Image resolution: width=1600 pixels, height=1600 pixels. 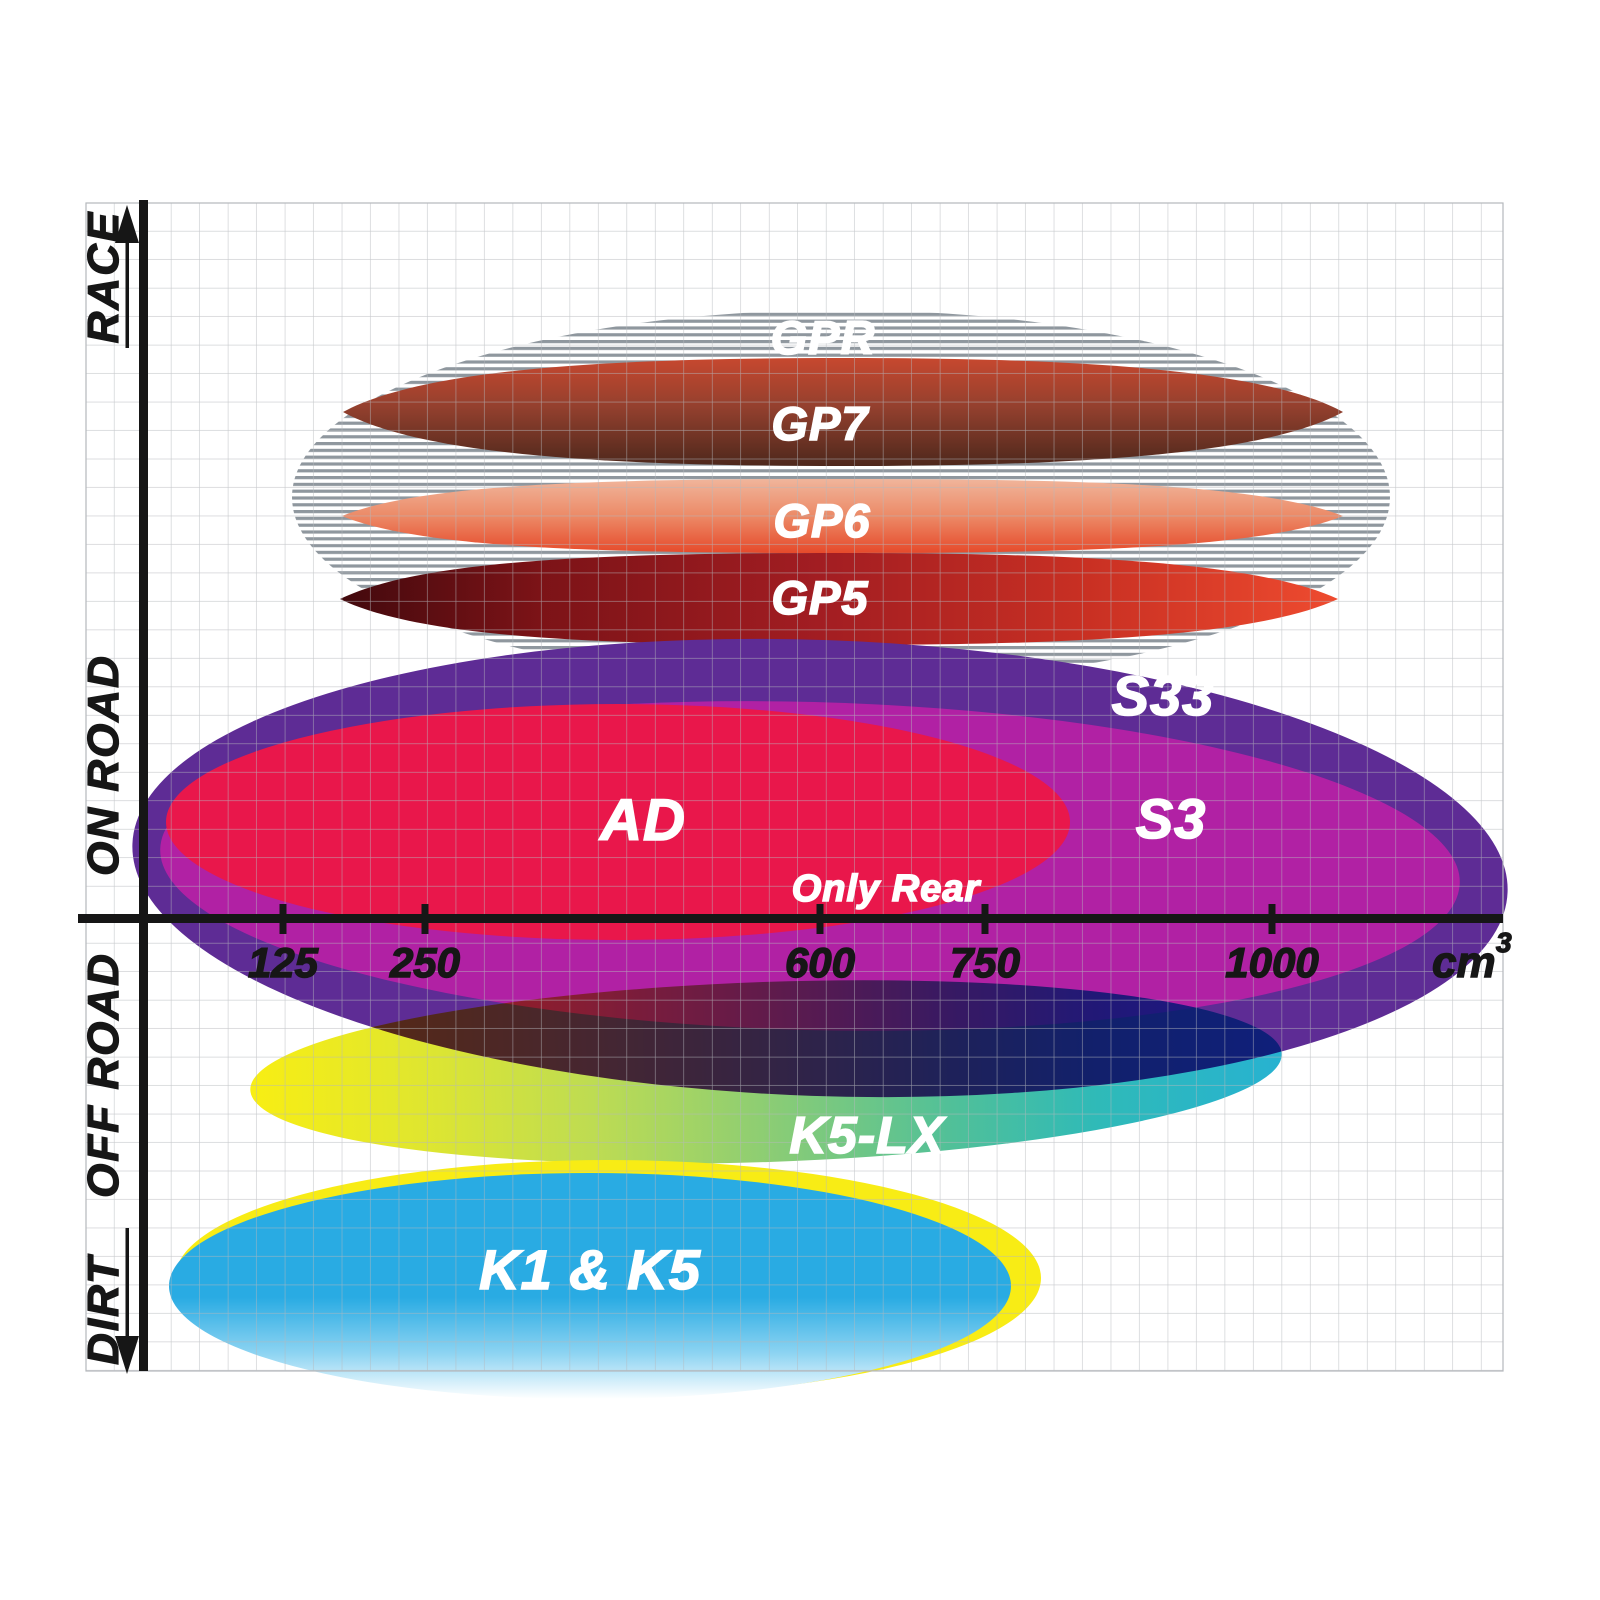 I want to click on series-label-gp6: GP6, so click(x=821, y=520).